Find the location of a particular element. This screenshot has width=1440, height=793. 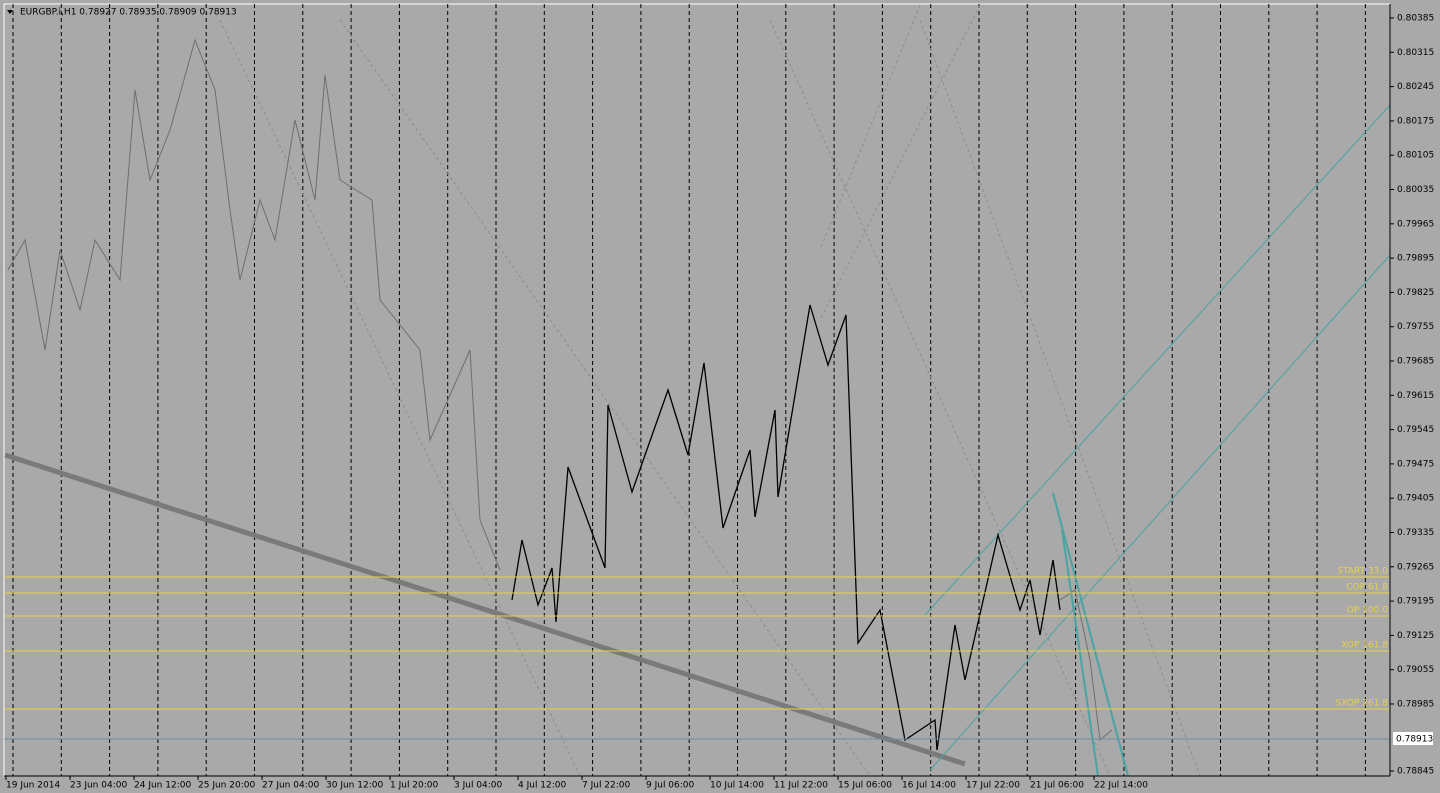

price-label: 0.79265 is located at coordinates (1415, 567).